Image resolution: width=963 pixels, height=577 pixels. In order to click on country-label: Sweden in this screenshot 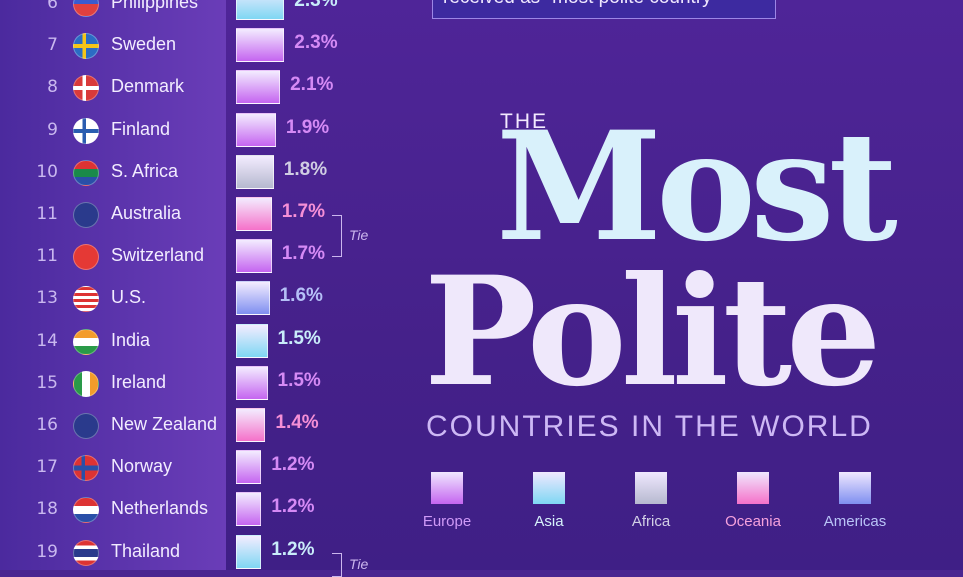, I will do `click(144, 44)`.